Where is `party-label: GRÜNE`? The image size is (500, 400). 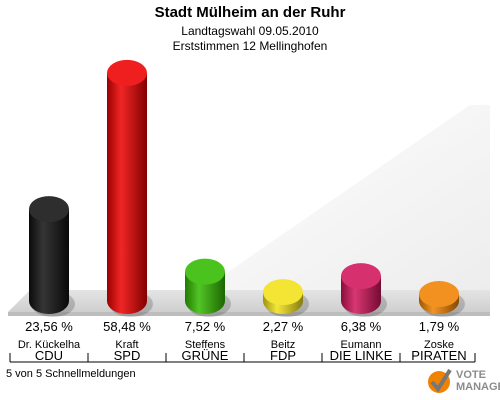
party-label: GRÜNE is located at coordinates (205, 355).